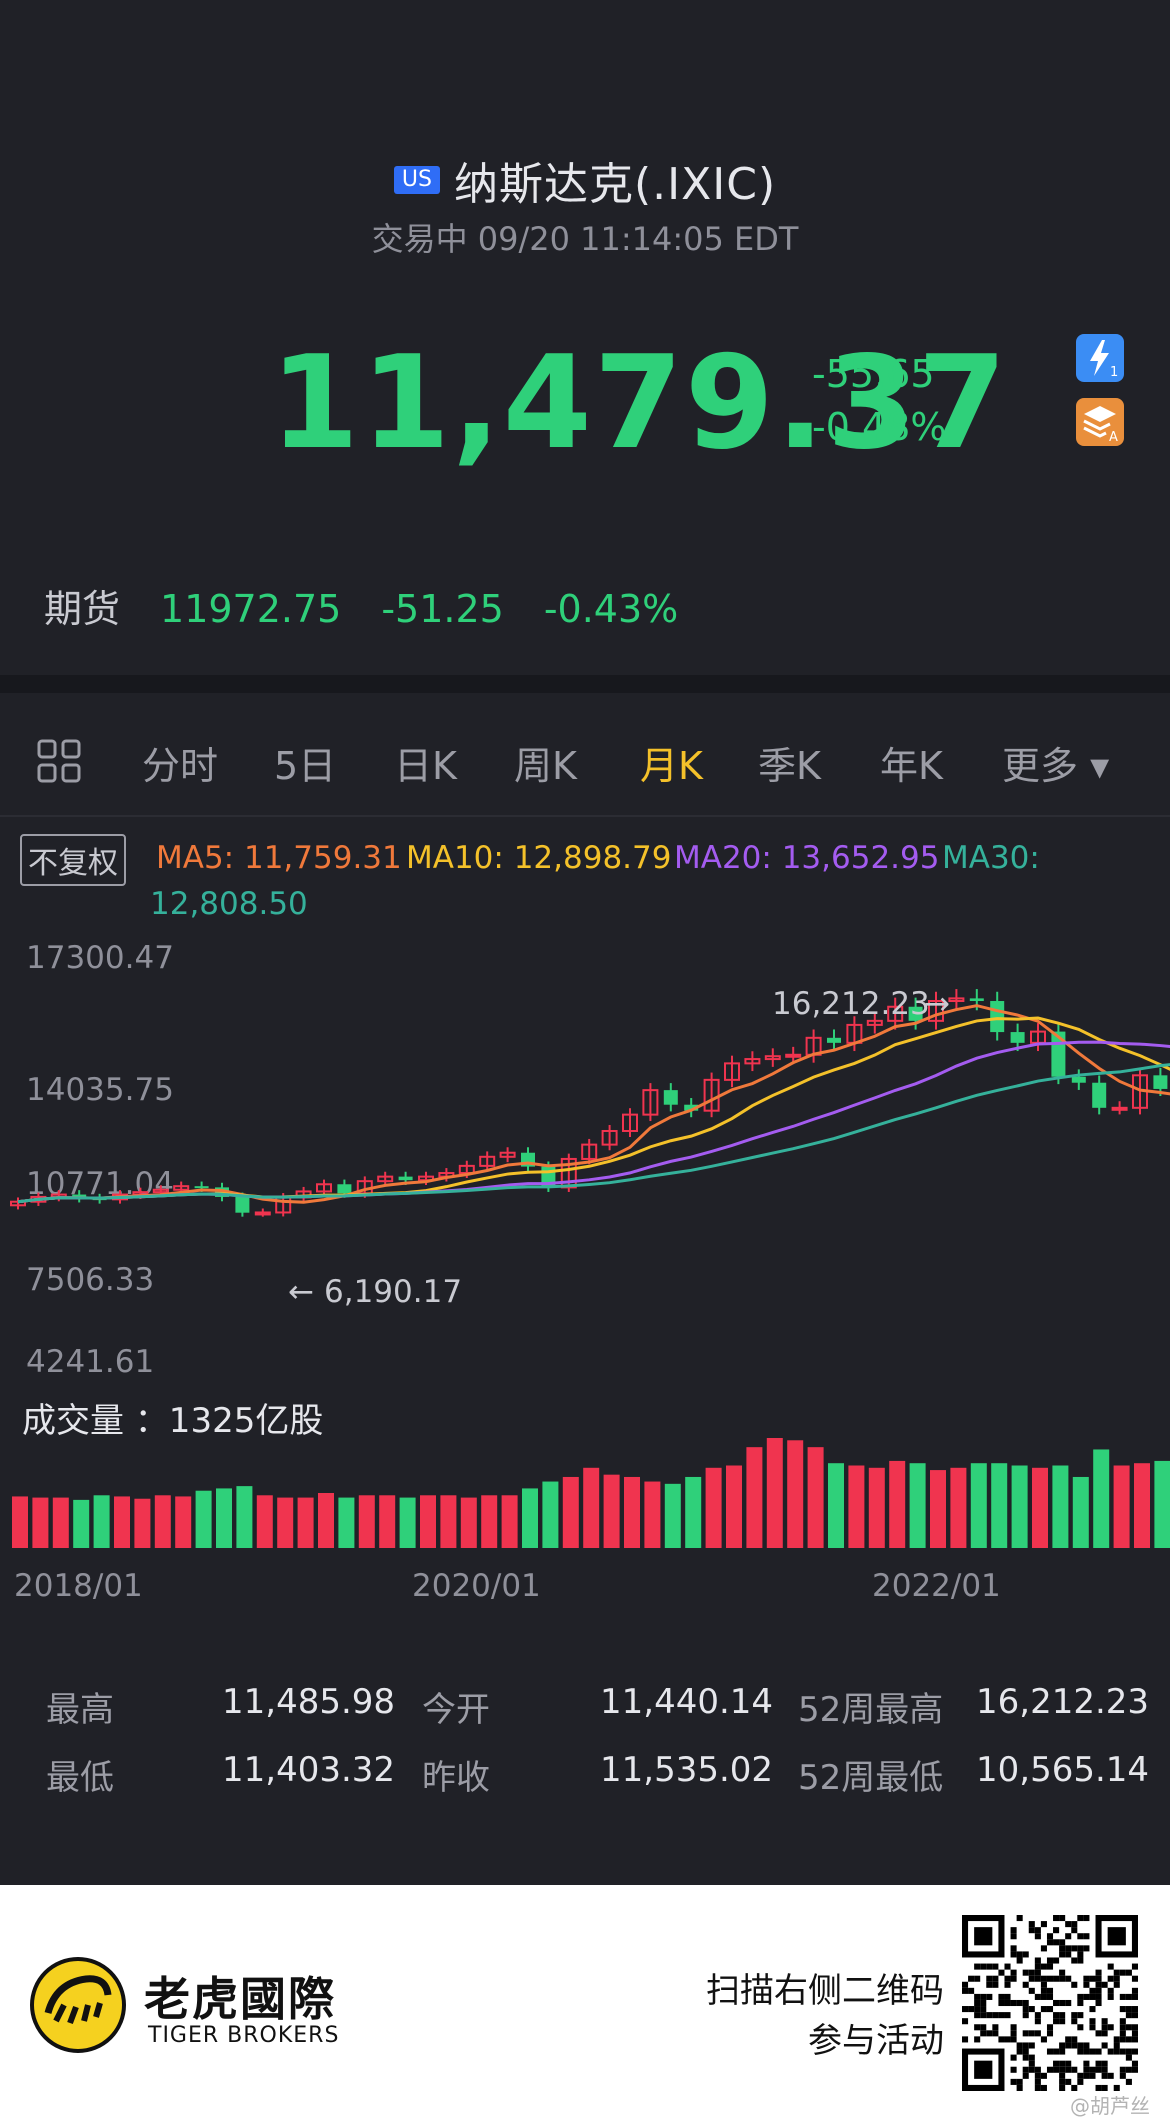 The image size is (1170, 2127). I want to click on grid-icon, so click(59, 761).